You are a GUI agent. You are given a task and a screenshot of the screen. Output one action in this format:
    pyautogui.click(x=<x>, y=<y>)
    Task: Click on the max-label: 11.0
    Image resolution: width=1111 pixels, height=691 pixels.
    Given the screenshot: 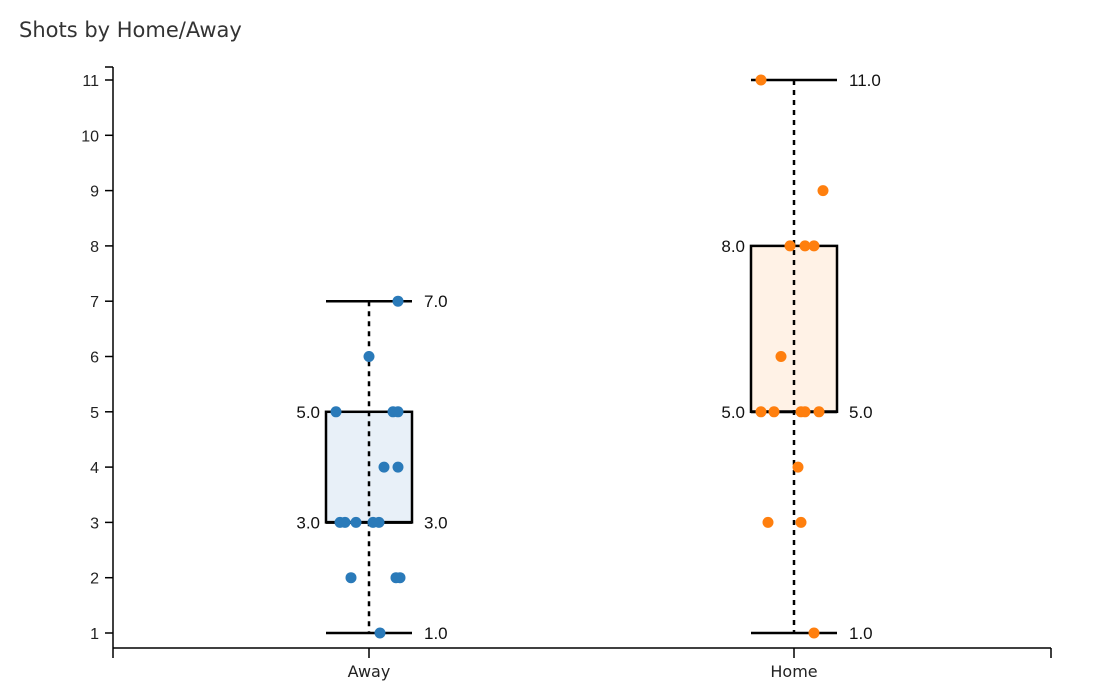 What is the action you would take?
    pyautogui.click(x=865, y=80)
    